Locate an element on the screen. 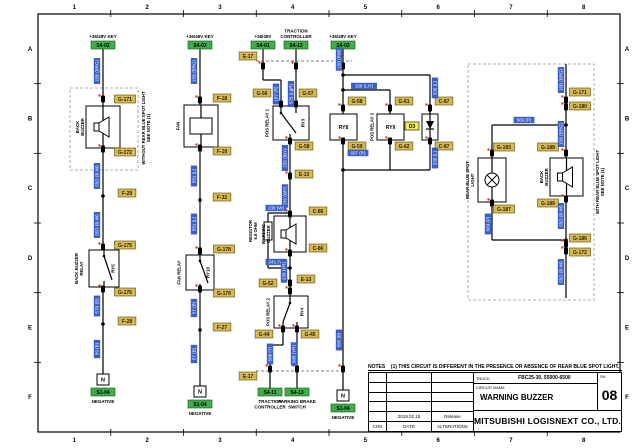 This screenshot has height=448, width=632. wire-label-text: 241 (Y) is located at coordinates (276, 262).